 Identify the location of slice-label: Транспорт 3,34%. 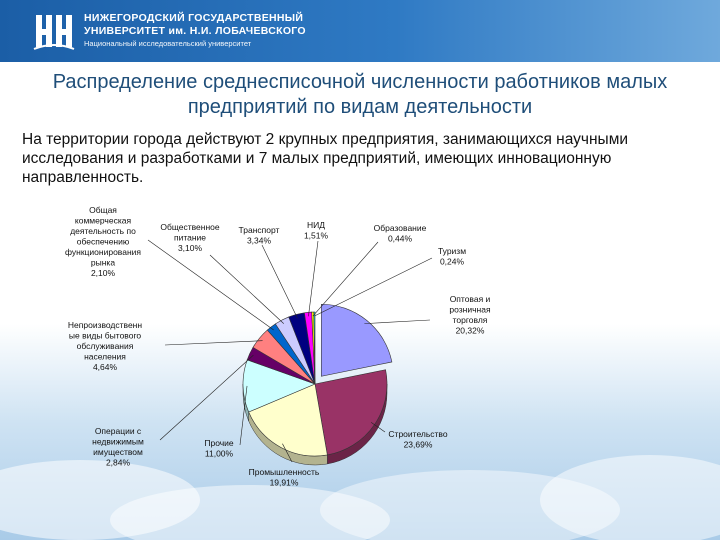
(259, 235).